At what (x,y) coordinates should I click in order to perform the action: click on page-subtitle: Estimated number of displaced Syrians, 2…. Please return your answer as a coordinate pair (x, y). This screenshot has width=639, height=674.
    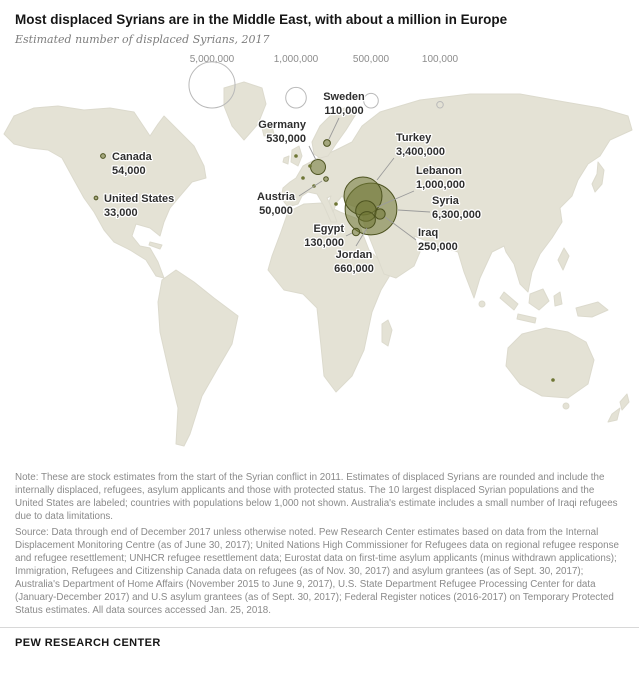
    Looking at the image, I should click on (142, 39).